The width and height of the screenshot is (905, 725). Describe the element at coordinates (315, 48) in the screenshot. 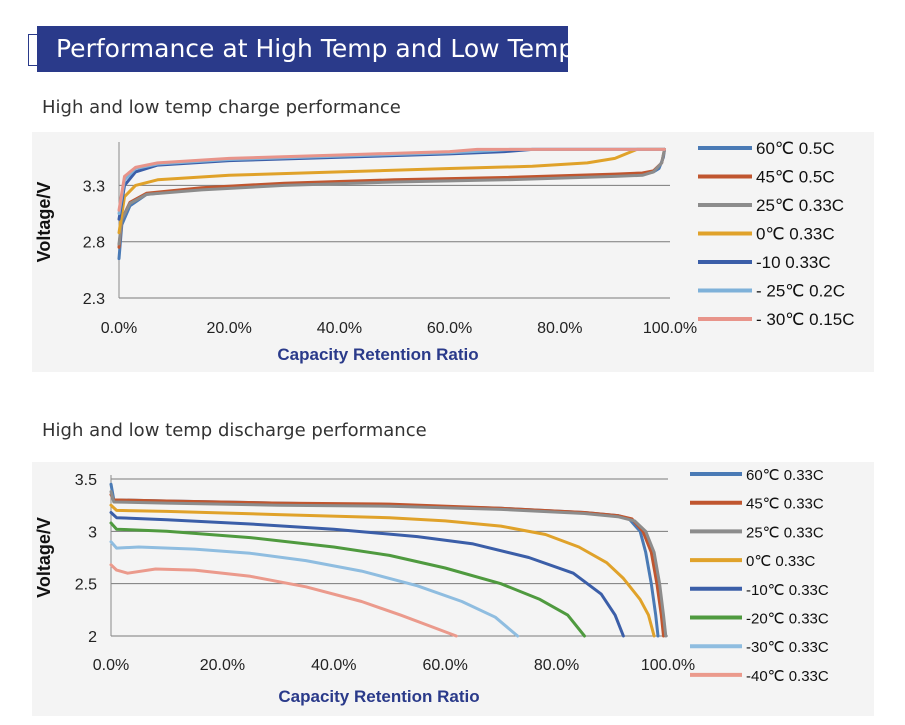

I see `page-title: Performance at High Temp and Low Temp` at that location.